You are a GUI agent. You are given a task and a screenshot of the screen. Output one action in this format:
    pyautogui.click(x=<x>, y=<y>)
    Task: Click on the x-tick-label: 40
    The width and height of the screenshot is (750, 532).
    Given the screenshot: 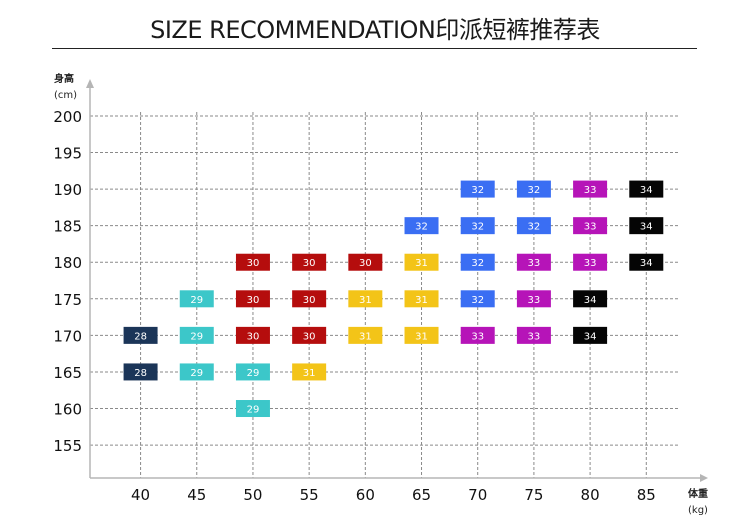 What is the action you would take?
    pyautogui.click(x=140, y=495)
    